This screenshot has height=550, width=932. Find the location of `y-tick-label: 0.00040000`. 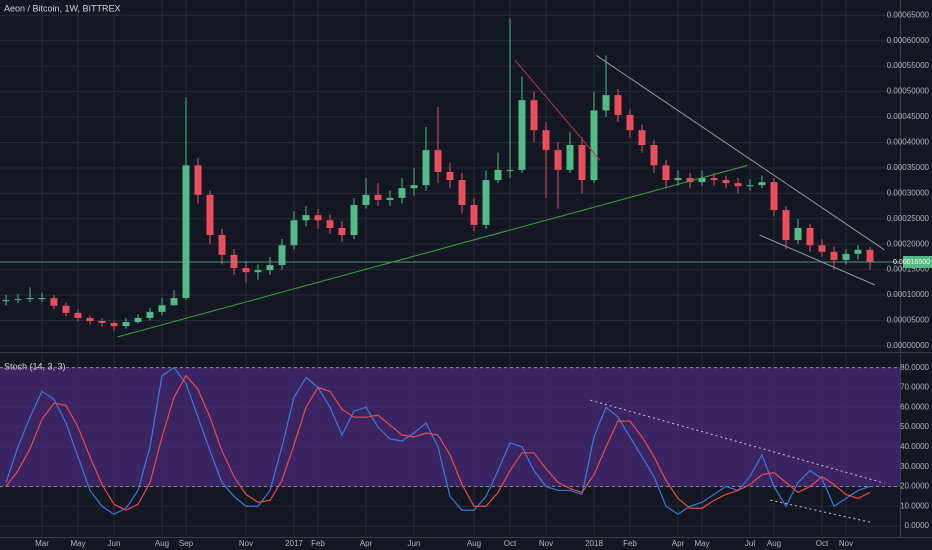

y-tick-label: 0.00040000 is located at coordinates (908, 142).